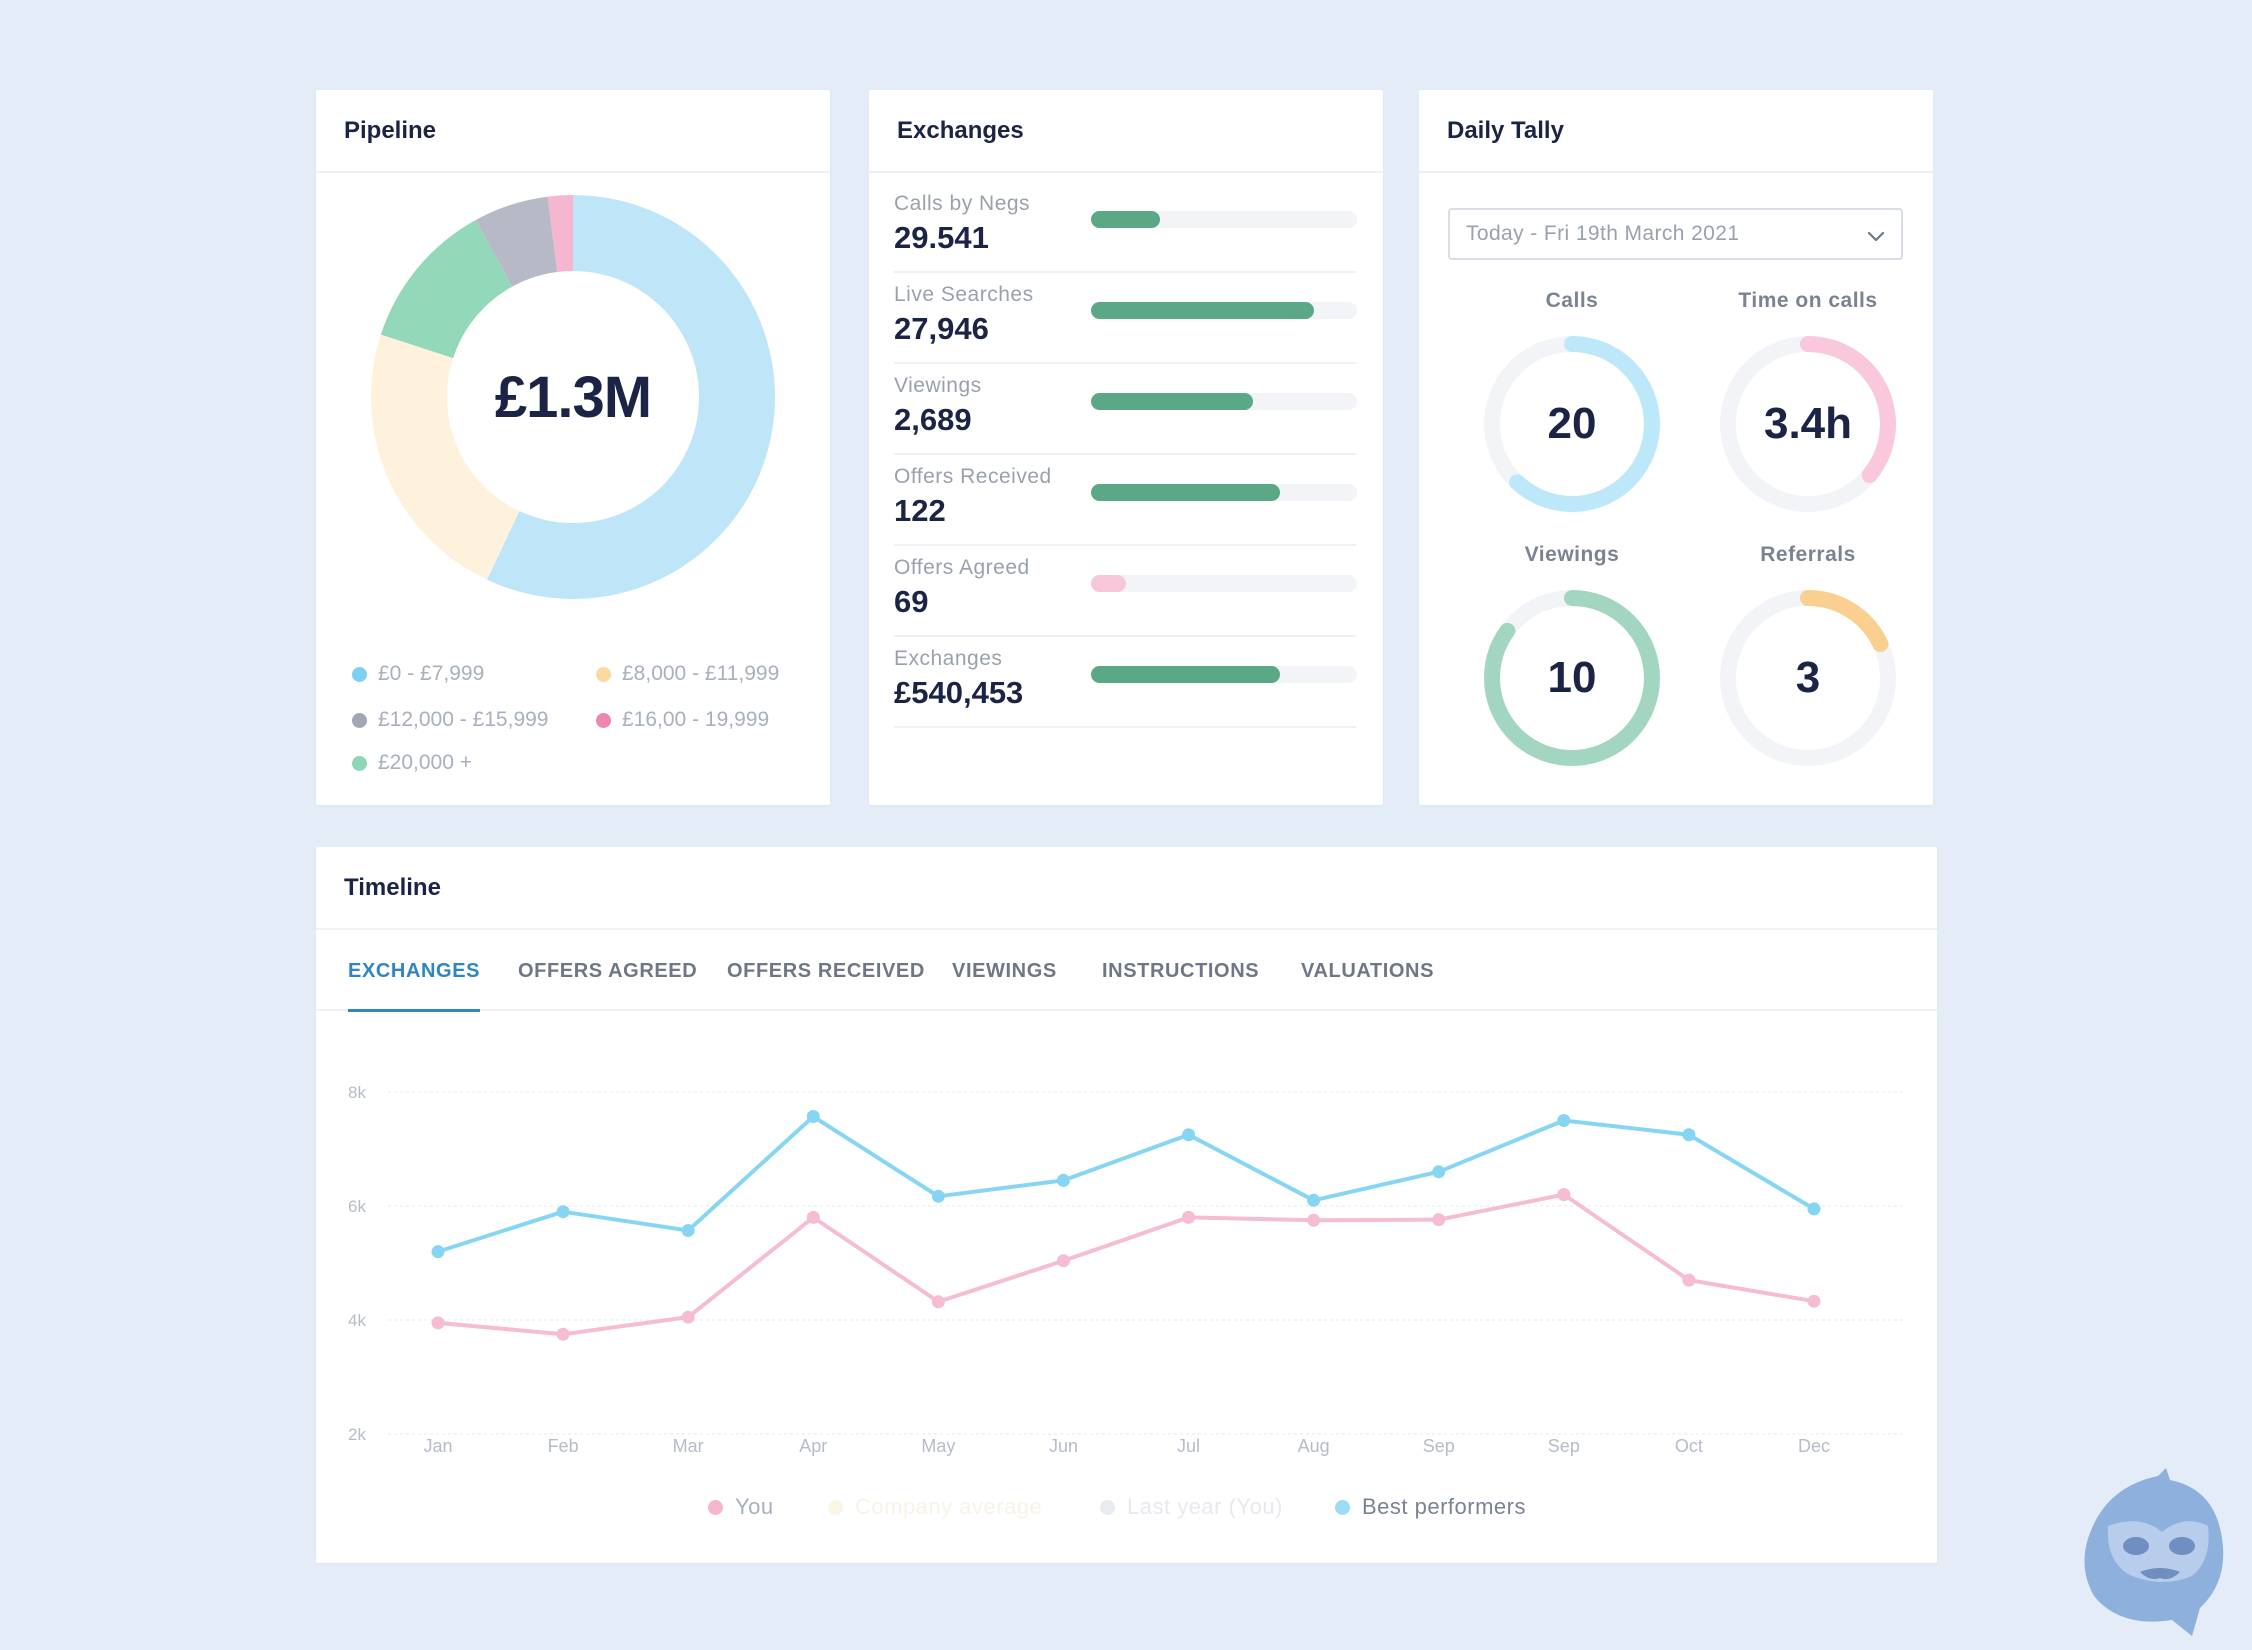  I want to click on gauge-ring: 3.4h, so click(1808, 424).